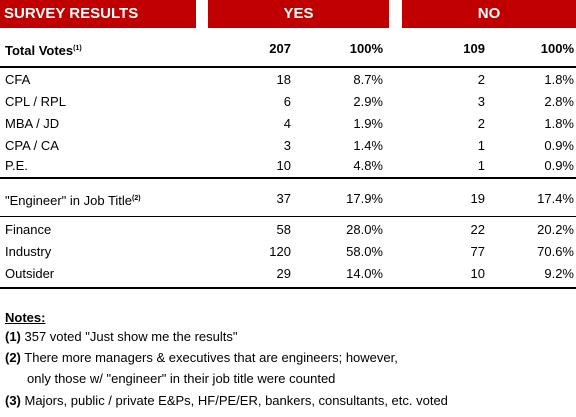 The image size is (576, 417). I want to click on yes-percent: 8.7%, so click(368, 79).